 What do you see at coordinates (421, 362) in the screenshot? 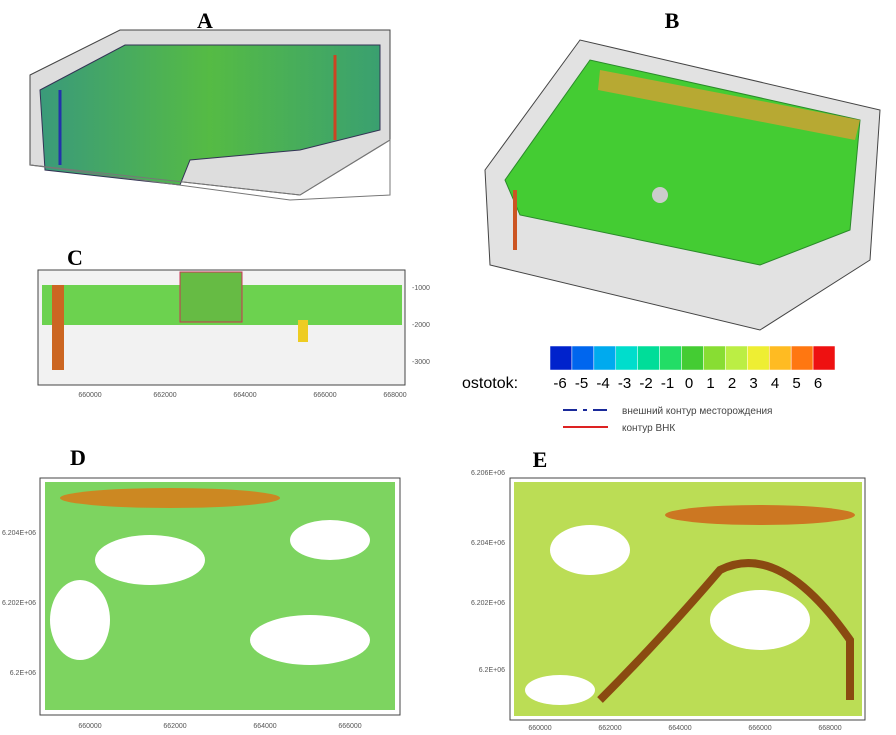
I see `tick-label: -3000` at bounding box center [421, 362].